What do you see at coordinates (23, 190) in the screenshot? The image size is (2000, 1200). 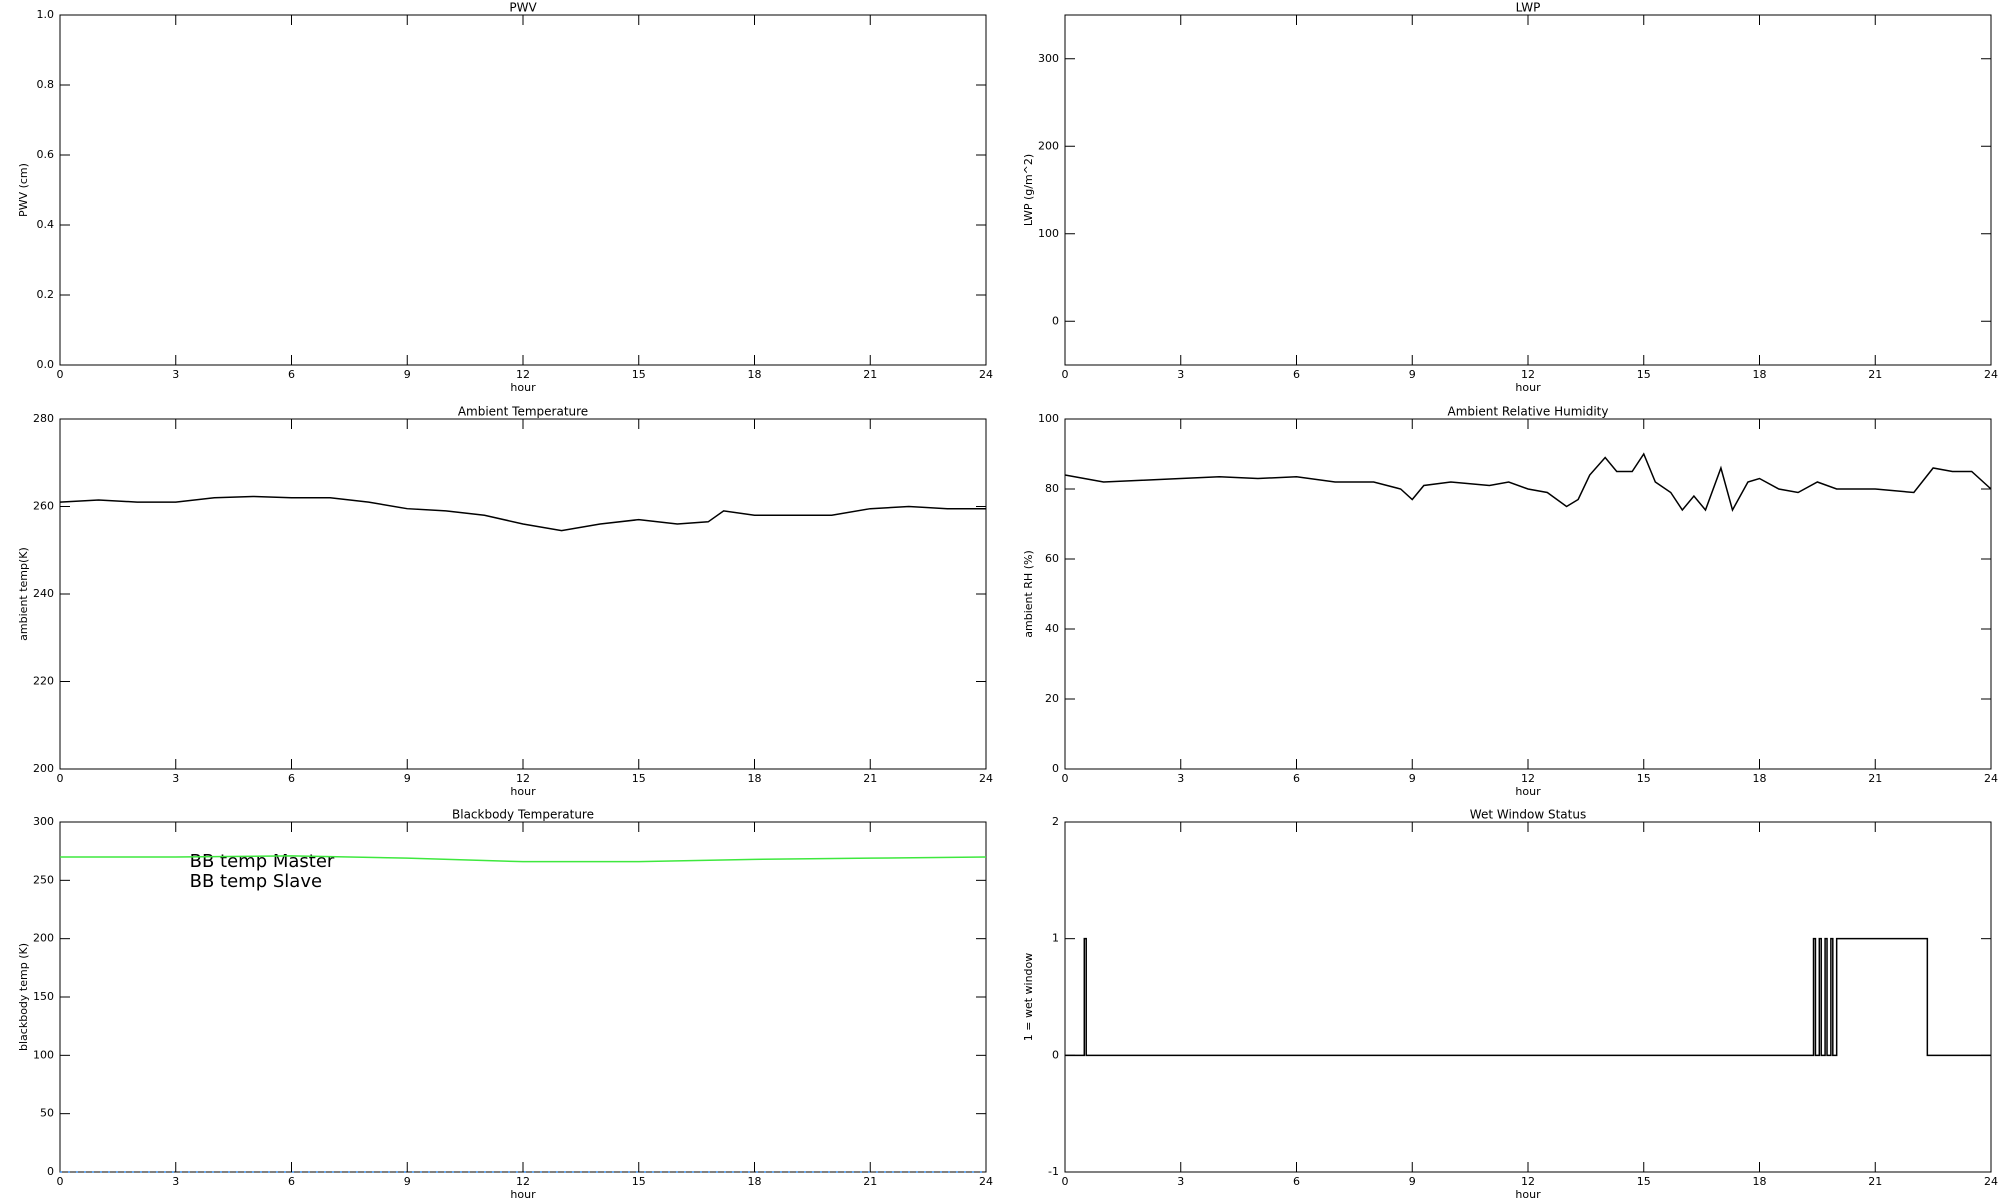 I see `y-axis-label: PWV (cm)` at bounding box center [23, 190].